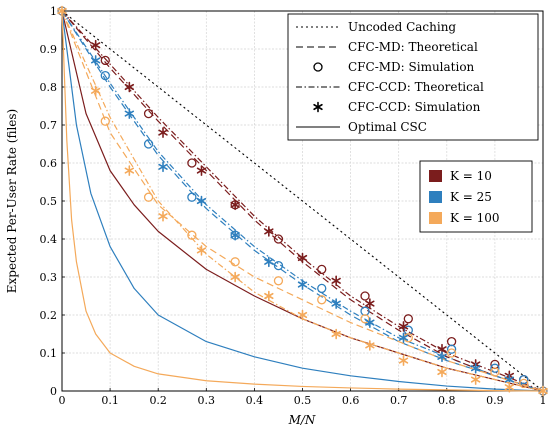 The height and width of the screenshot is (433, 549). What do you see at coordinates (53, 391) in the screenshot?
I see `y-tick-label: 0` at bounding box center [53, 391].